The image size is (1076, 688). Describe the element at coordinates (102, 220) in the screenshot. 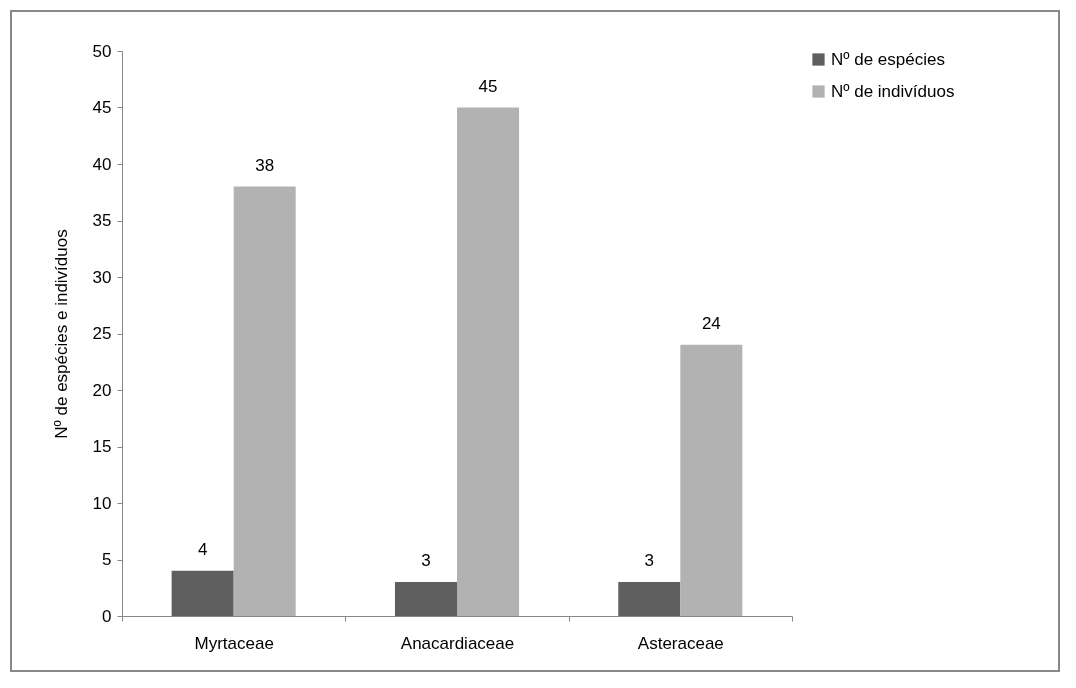

I see `y-tick-label: 35` at that location.